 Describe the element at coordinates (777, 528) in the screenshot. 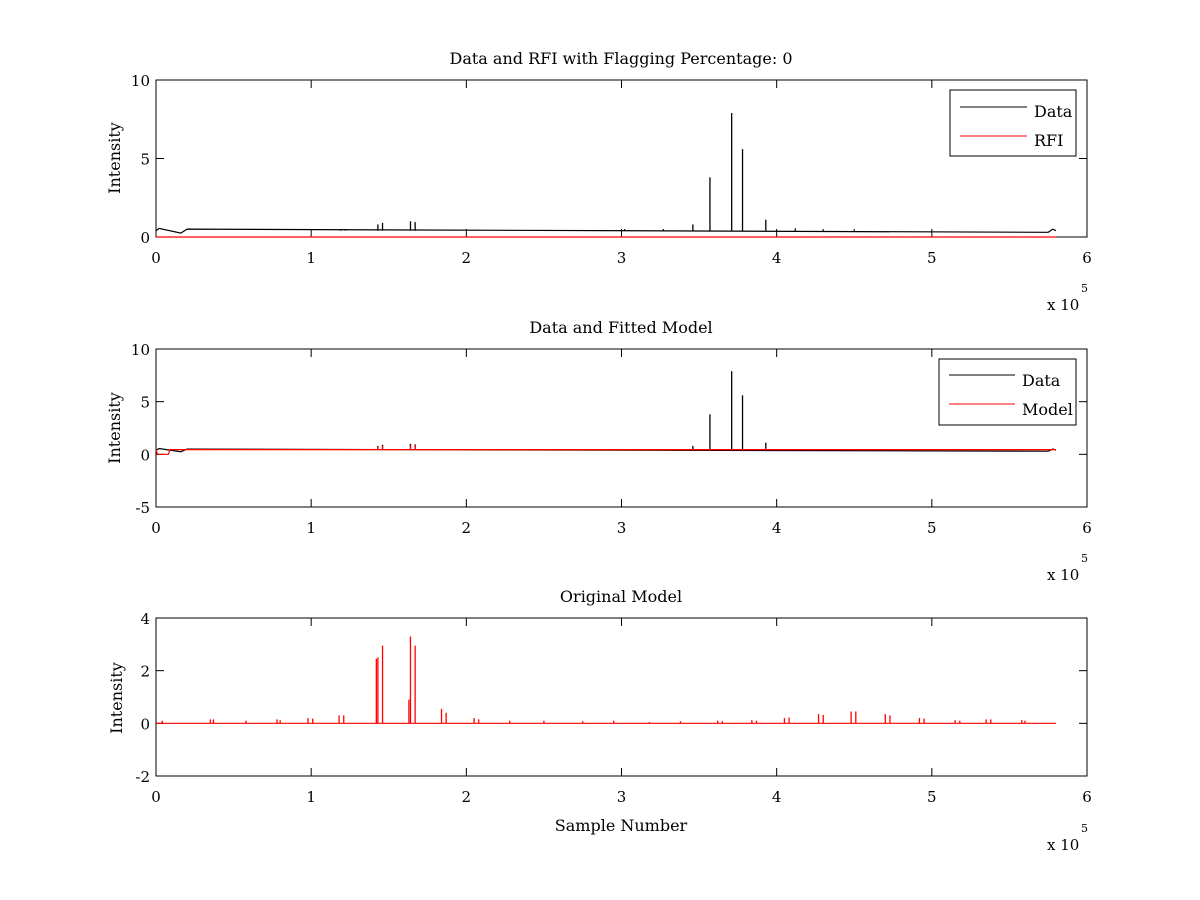

I see `panel-2-xtick-label: 4` at that location.